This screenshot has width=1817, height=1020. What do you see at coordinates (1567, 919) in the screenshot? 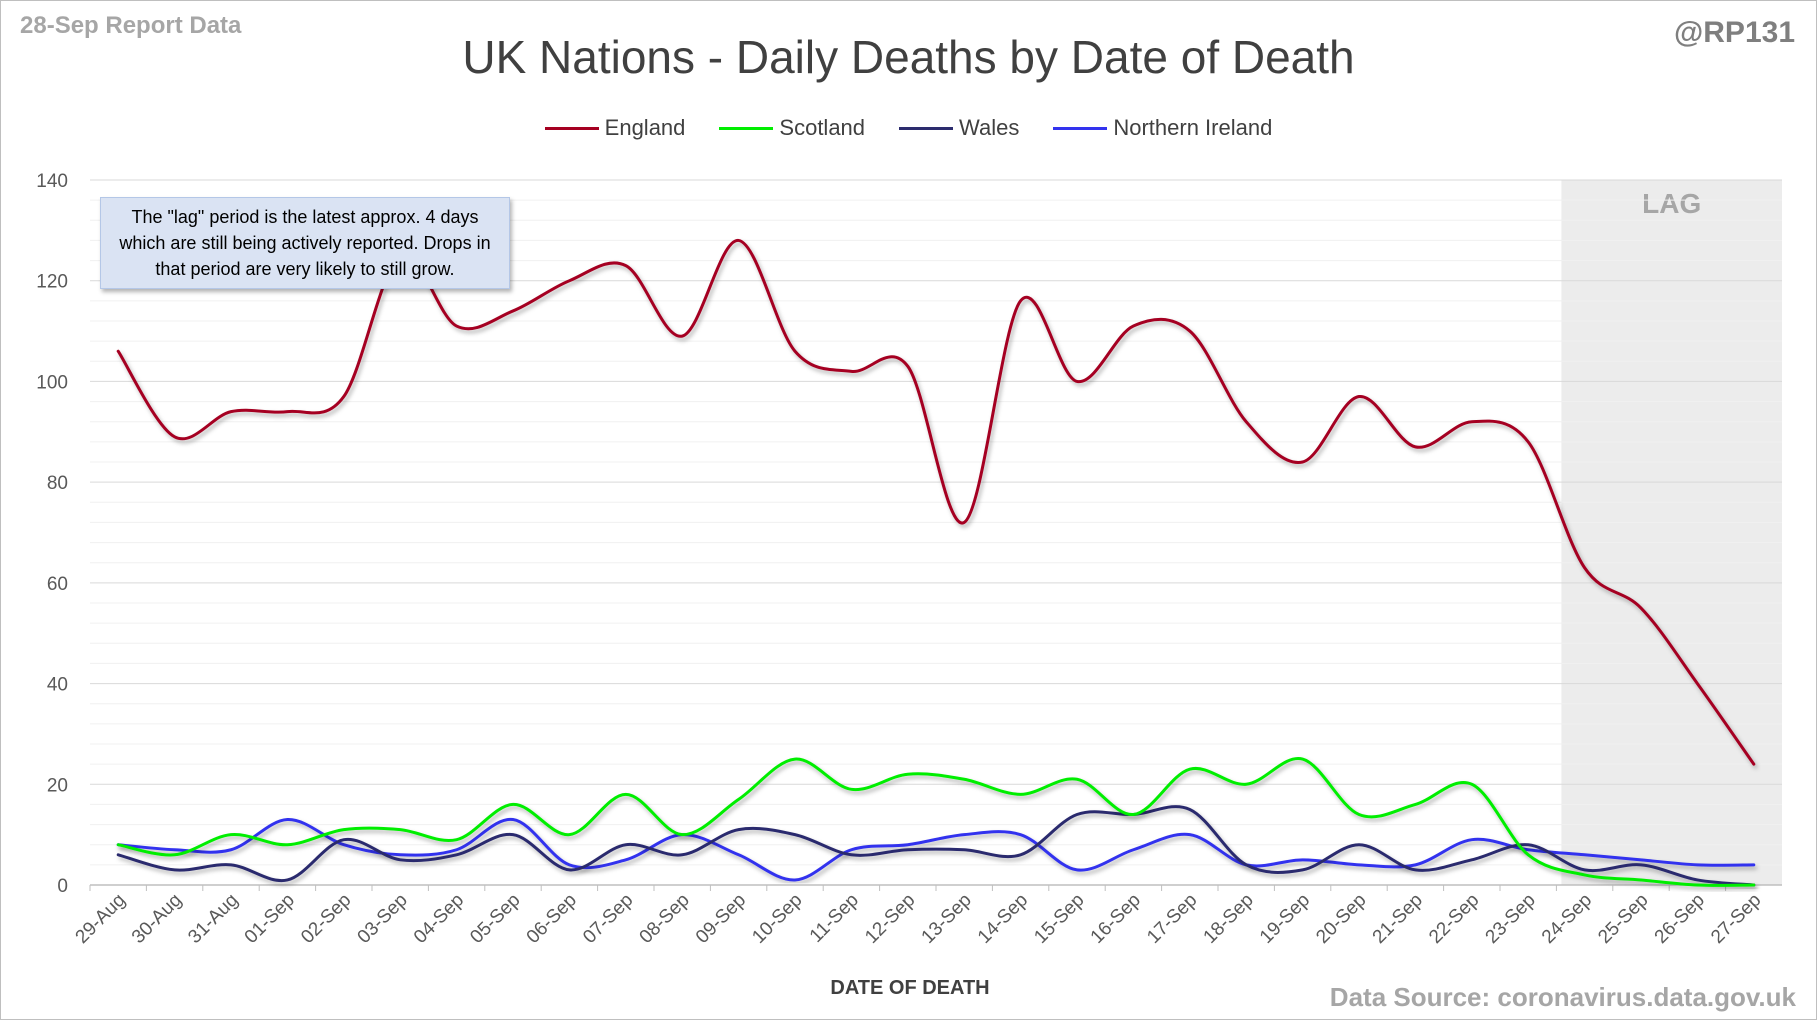
I see `x-tick-label: 24-Sep` at bounding box center [1567, 919].